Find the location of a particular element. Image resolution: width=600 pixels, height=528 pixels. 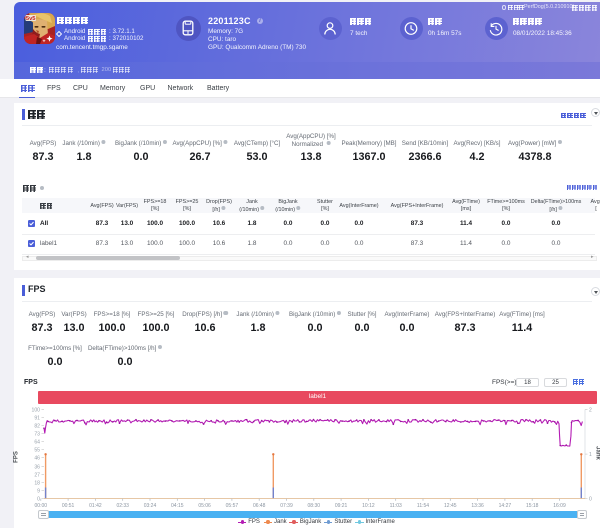

svg-text: 04:15 is located at coordinates (177, 506).